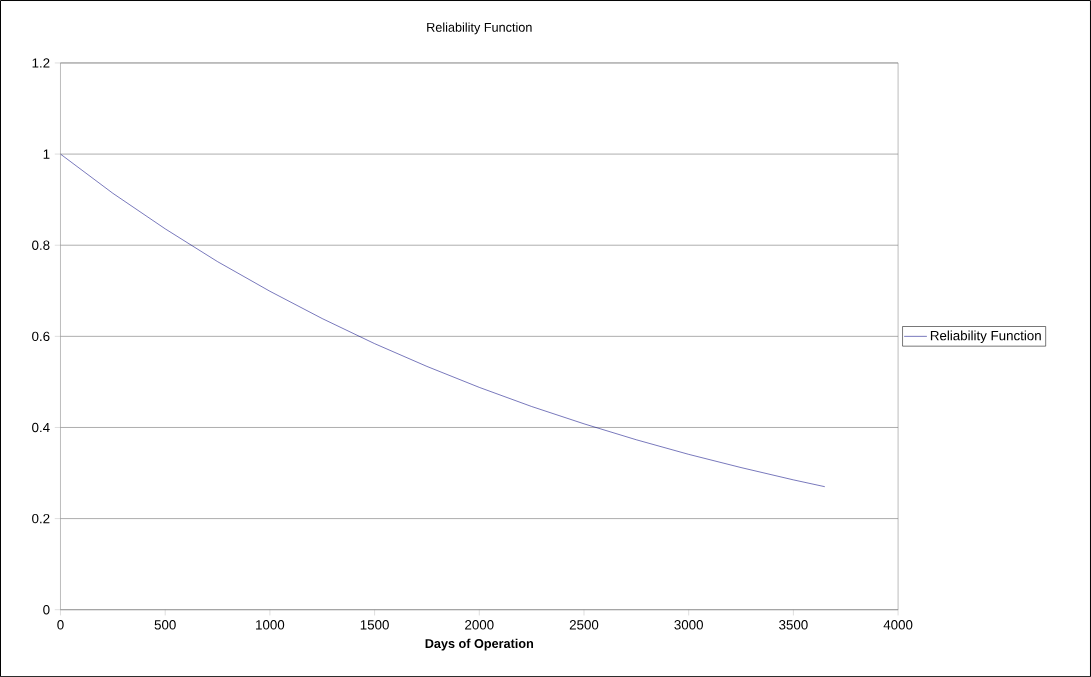 This screenshot has height=677, width=1091. I want to click on x-tick-label: 500, so click(165, 625).